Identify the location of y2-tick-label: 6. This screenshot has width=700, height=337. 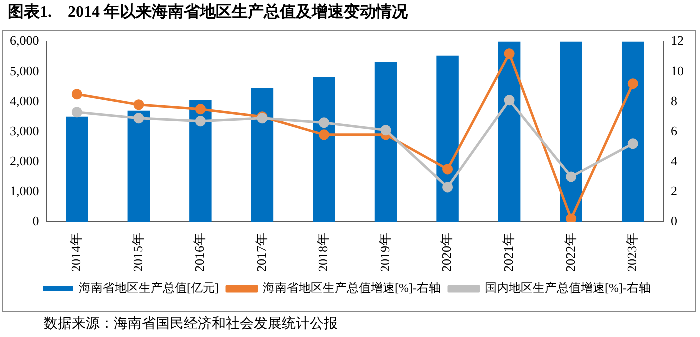
(674, 130).